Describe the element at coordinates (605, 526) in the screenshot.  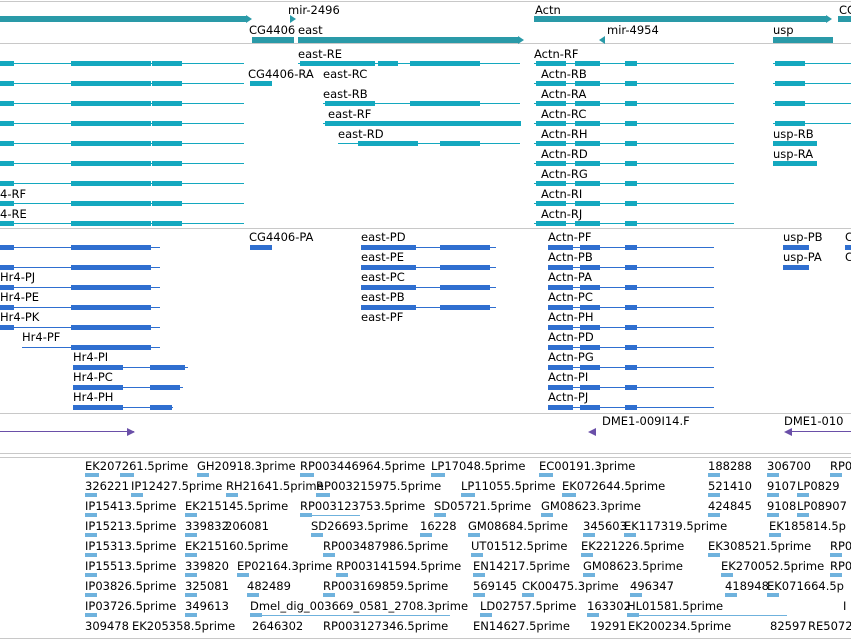
I see `est-label: 345603` at that location.